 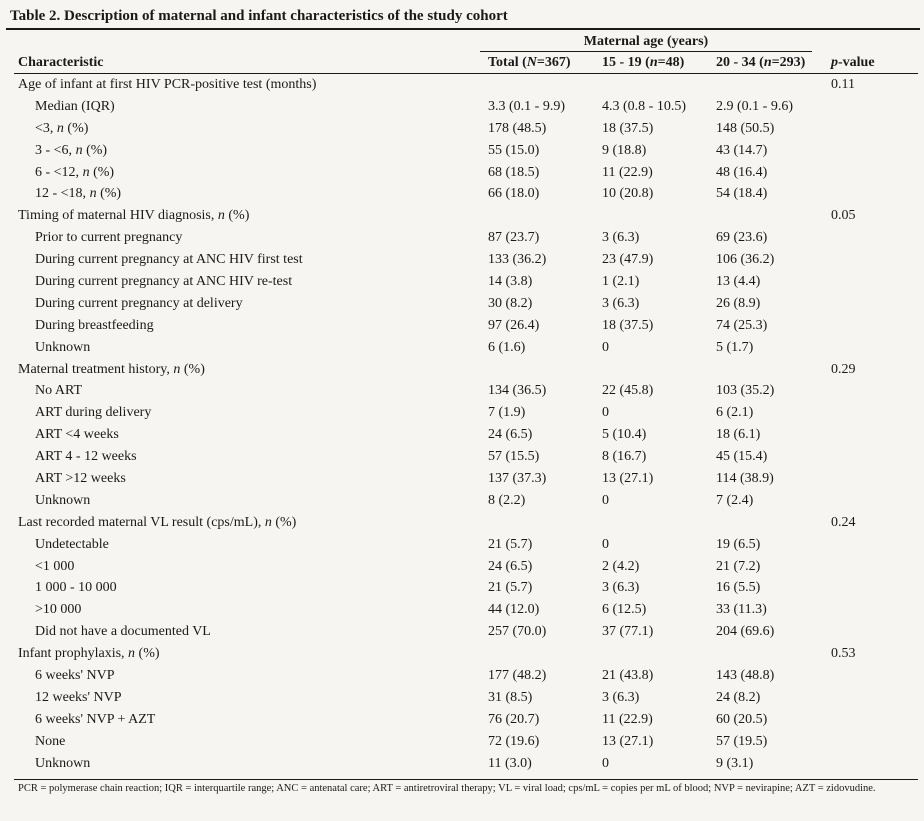 I want to click on table-section-row: Infant prophylaxis, n (%) 0.53, so click(x=462, y=654).